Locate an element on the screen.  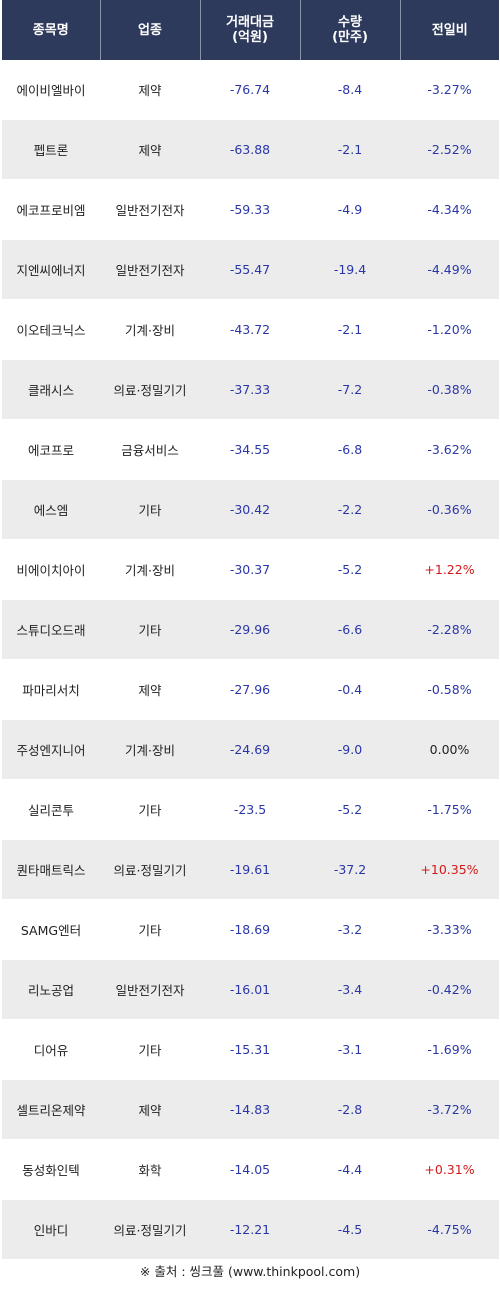
cell-stock-name: 리노공업 is located at coordinates (51, 989).